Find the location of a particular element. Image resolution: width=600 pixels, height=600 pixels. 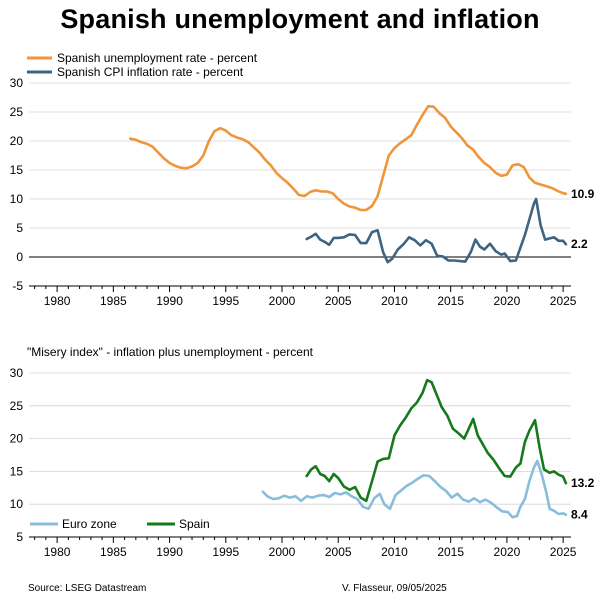

end-label-spain: 13.2 is located at coordinates (583, 483).